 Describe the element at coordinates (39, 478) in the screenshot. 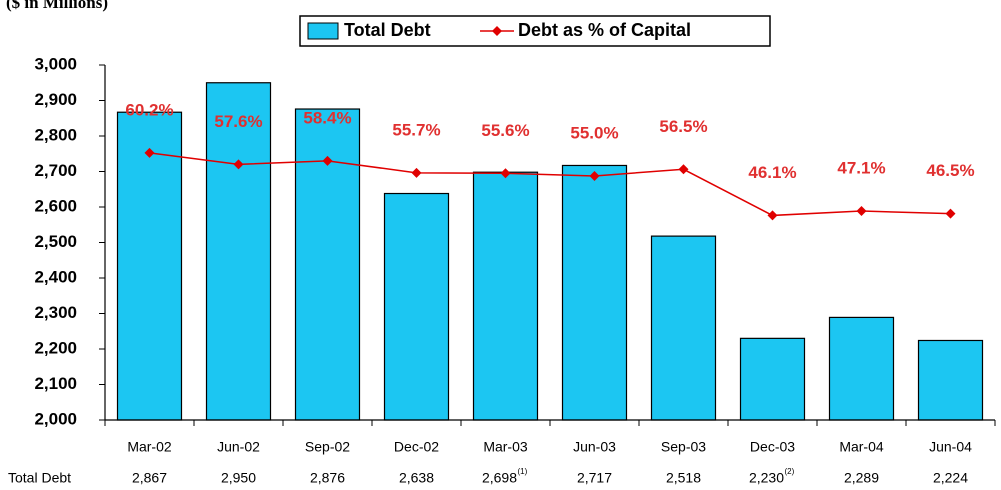

I see `table-label: Total Debt` at that location.